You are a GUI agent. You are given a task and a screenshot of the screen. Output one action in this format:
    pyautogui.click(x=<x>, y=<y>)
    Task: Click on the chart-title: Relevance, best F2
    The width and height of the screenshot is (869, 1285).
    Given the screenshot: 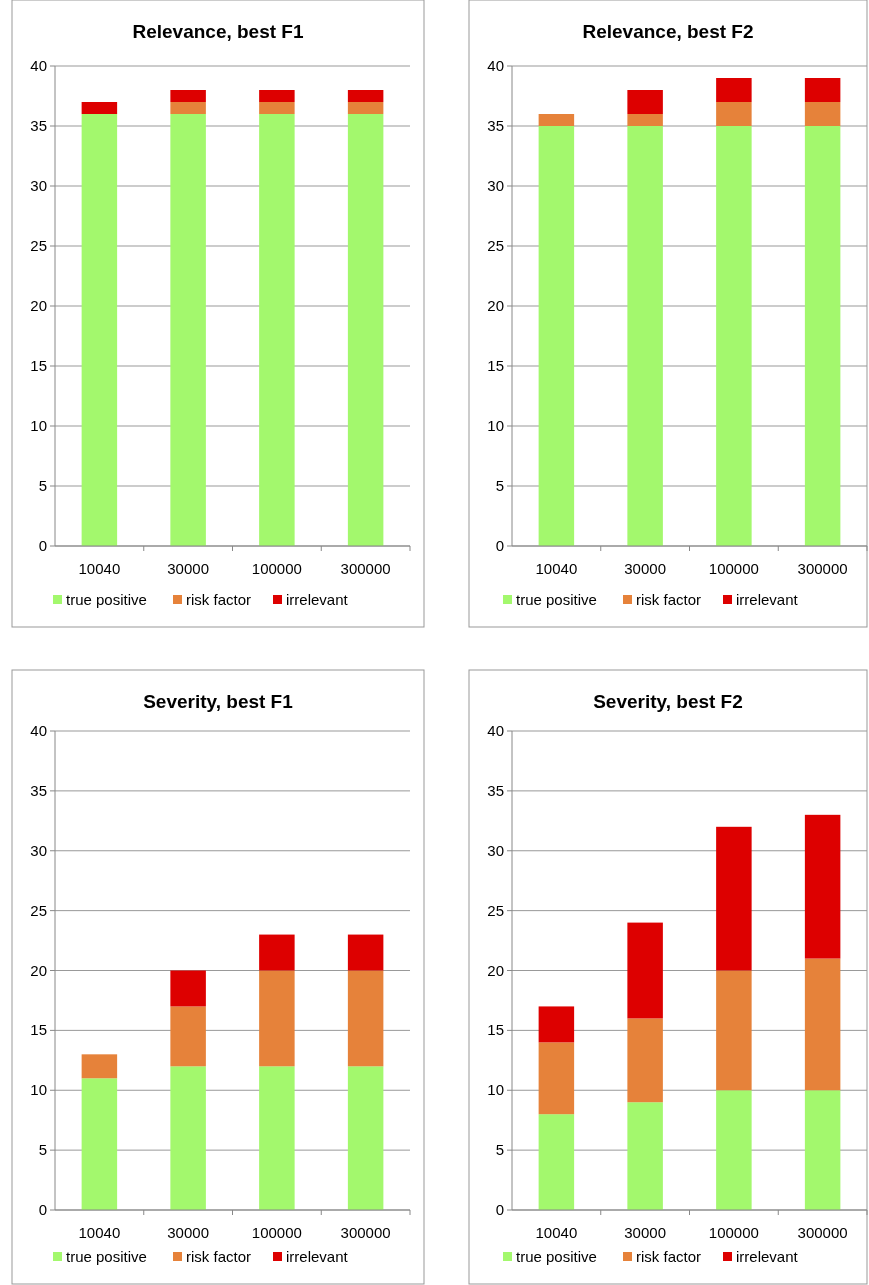 What is the action you would take?
    pyautogui.click(x=668, y=31)
    